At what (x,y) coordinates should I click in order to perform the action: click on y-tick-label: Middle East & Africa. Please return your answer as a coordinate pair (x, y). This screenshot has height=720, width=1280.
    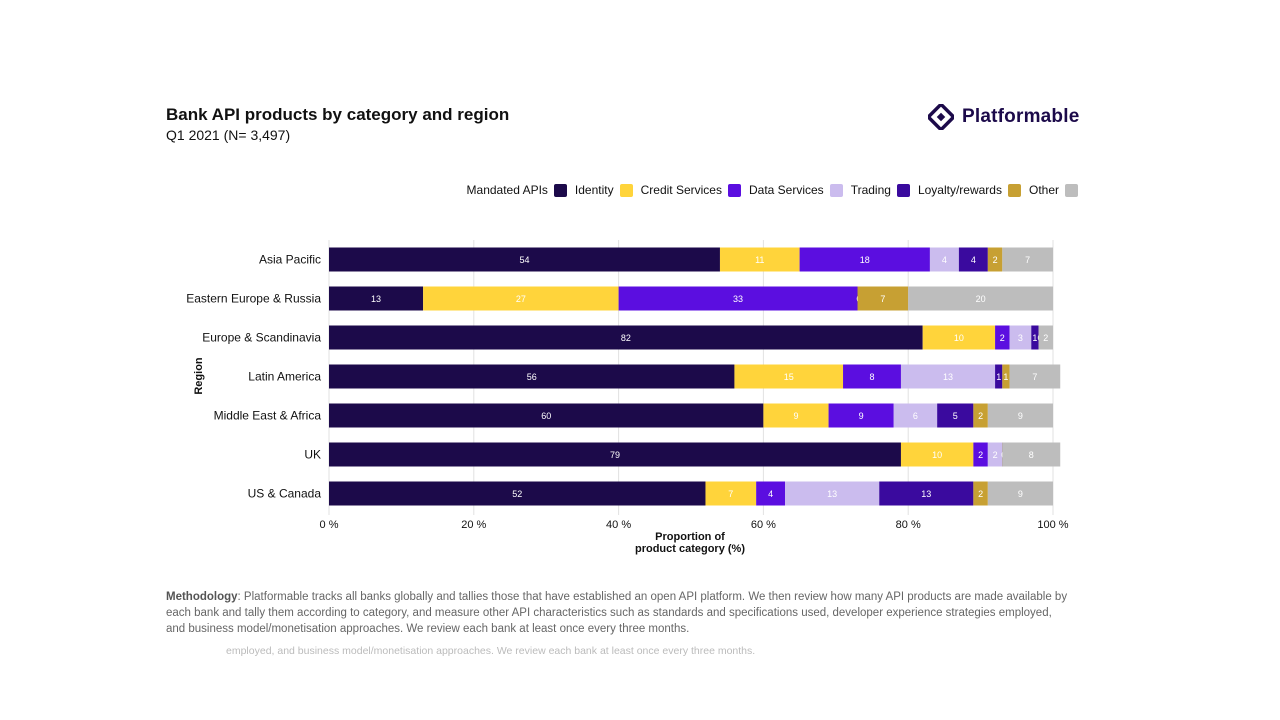
    Looking at the image, I should click on (268, 416).